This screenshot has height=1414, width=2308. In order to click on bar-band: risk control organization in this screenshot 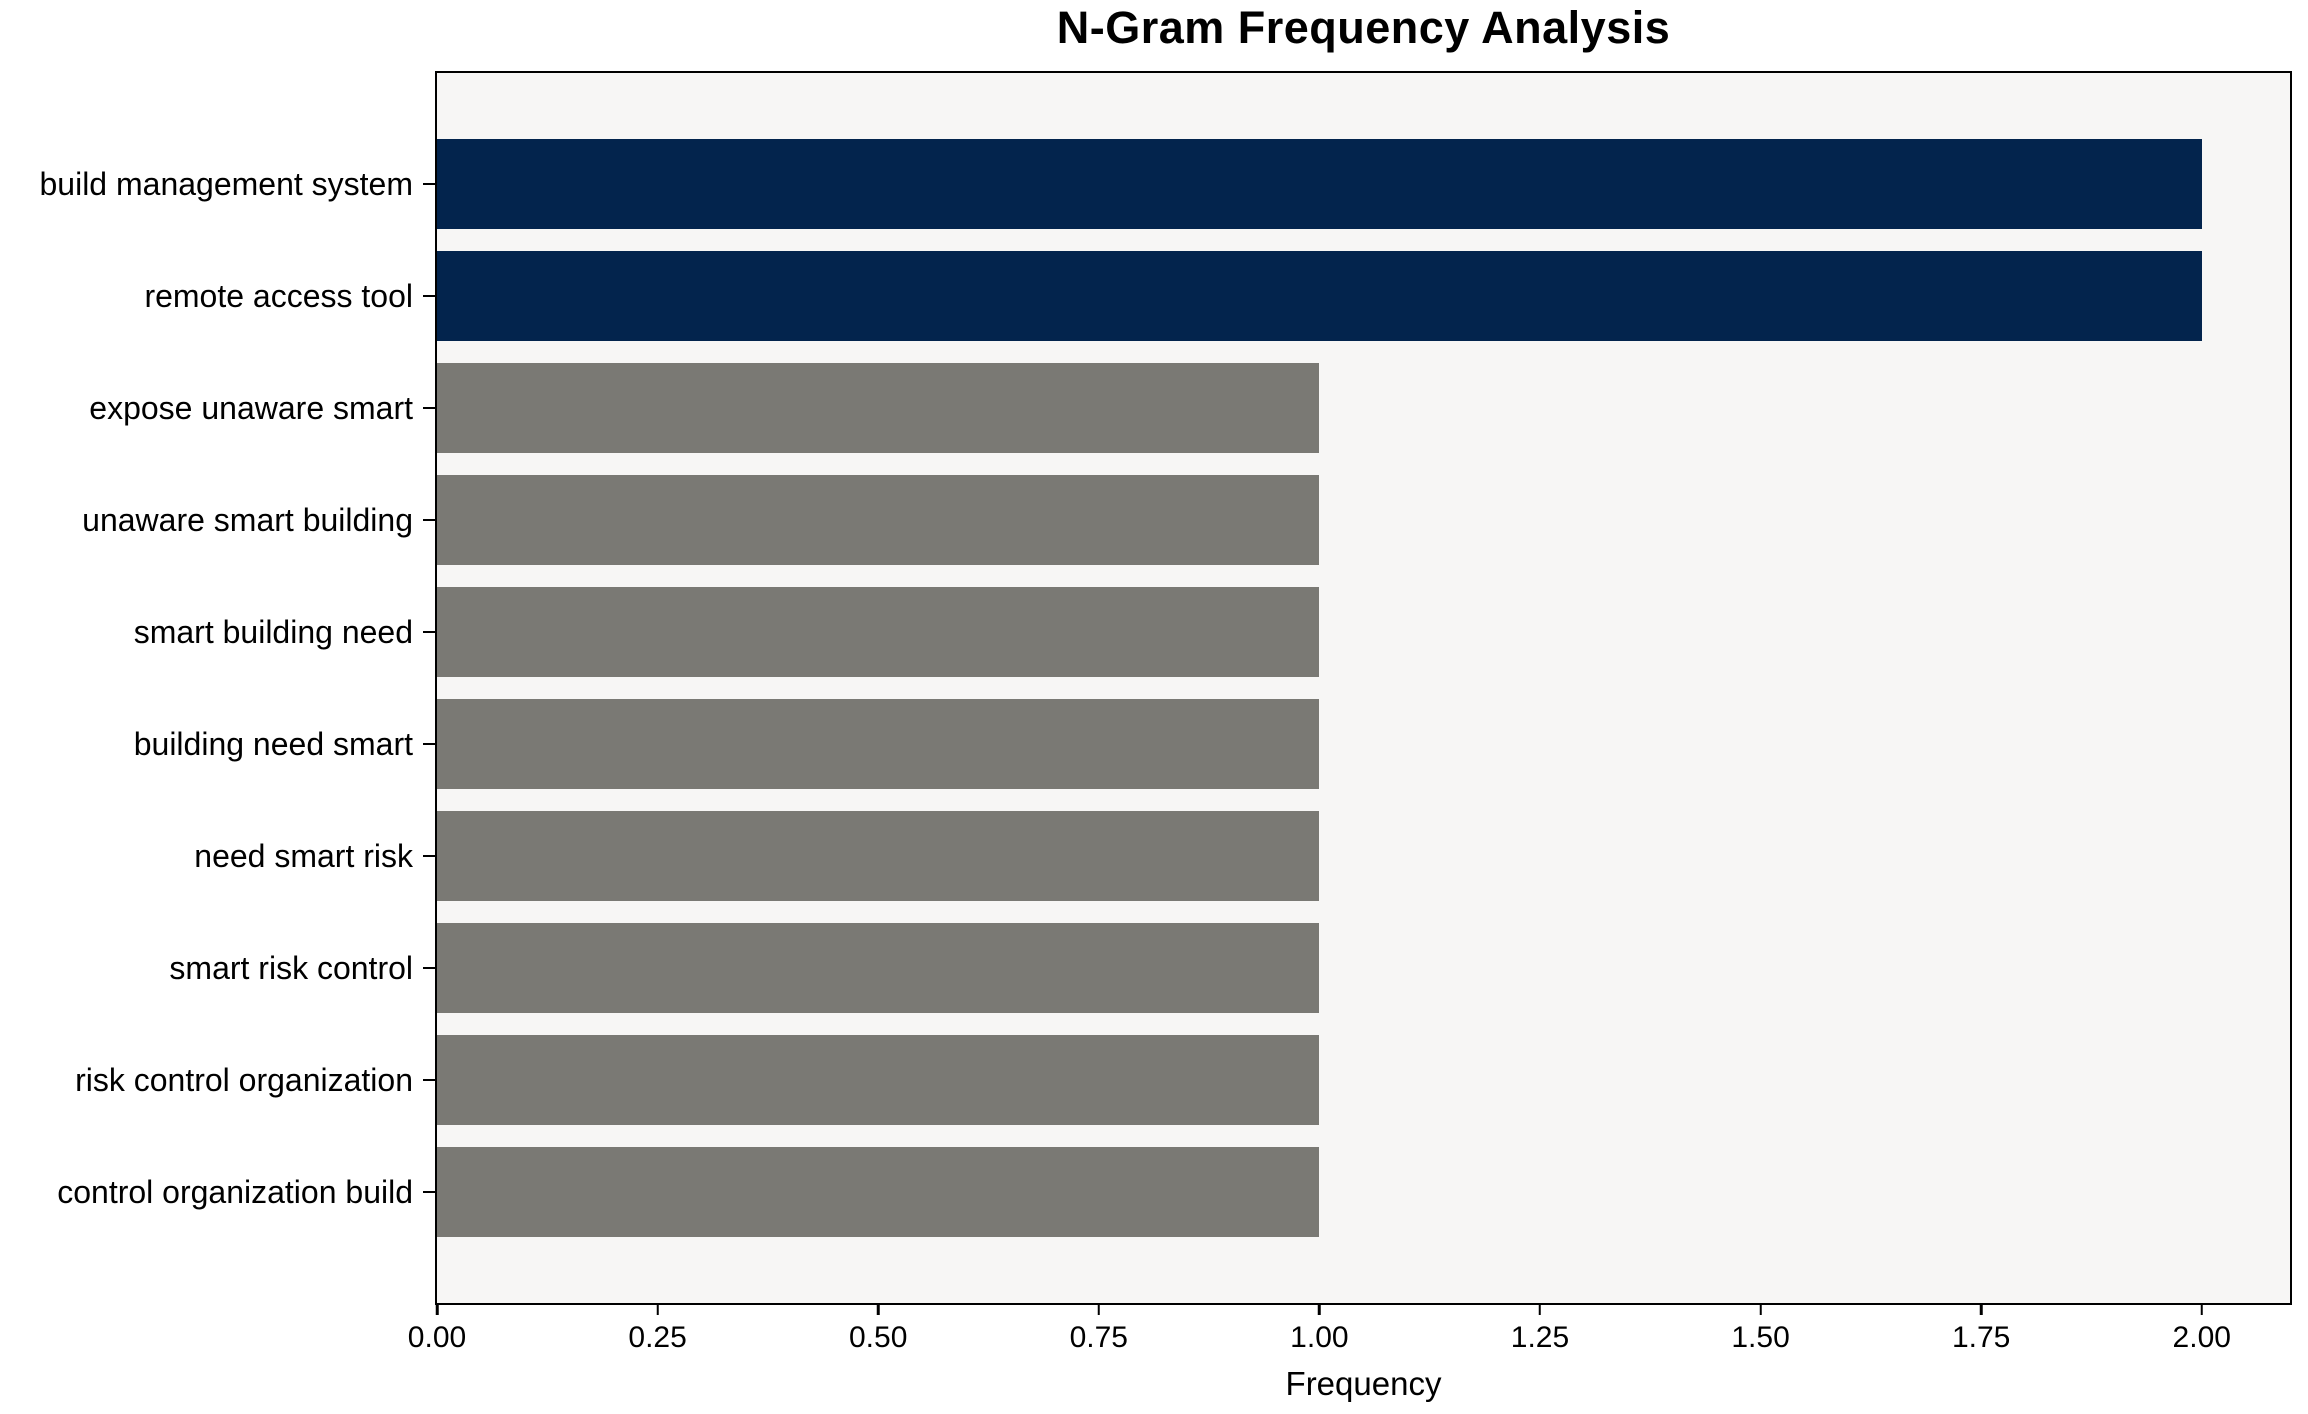, I will do `click(1182, 1080)`.